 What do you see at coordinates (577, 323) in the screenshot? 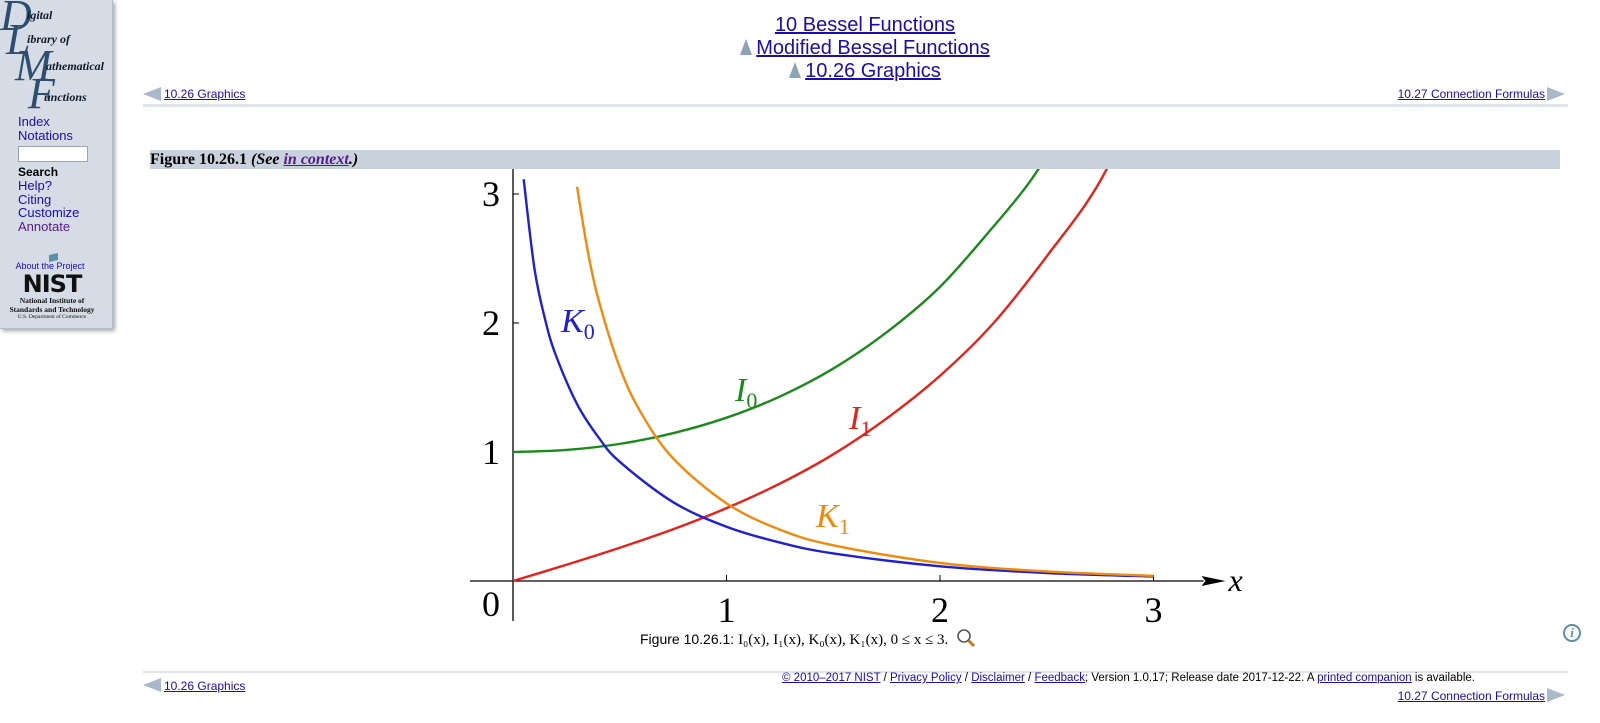
I see `series-label-k0: K0` at bounding box center [577, 323].